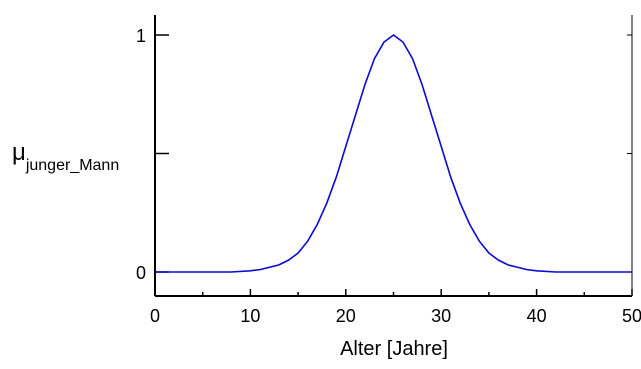 The height and width of the screenshot is (369, 641). What do you see at coordinates (250, 316) in the screenshot?
I see `x-tick-label: 10` at bounding box center [250, 316].